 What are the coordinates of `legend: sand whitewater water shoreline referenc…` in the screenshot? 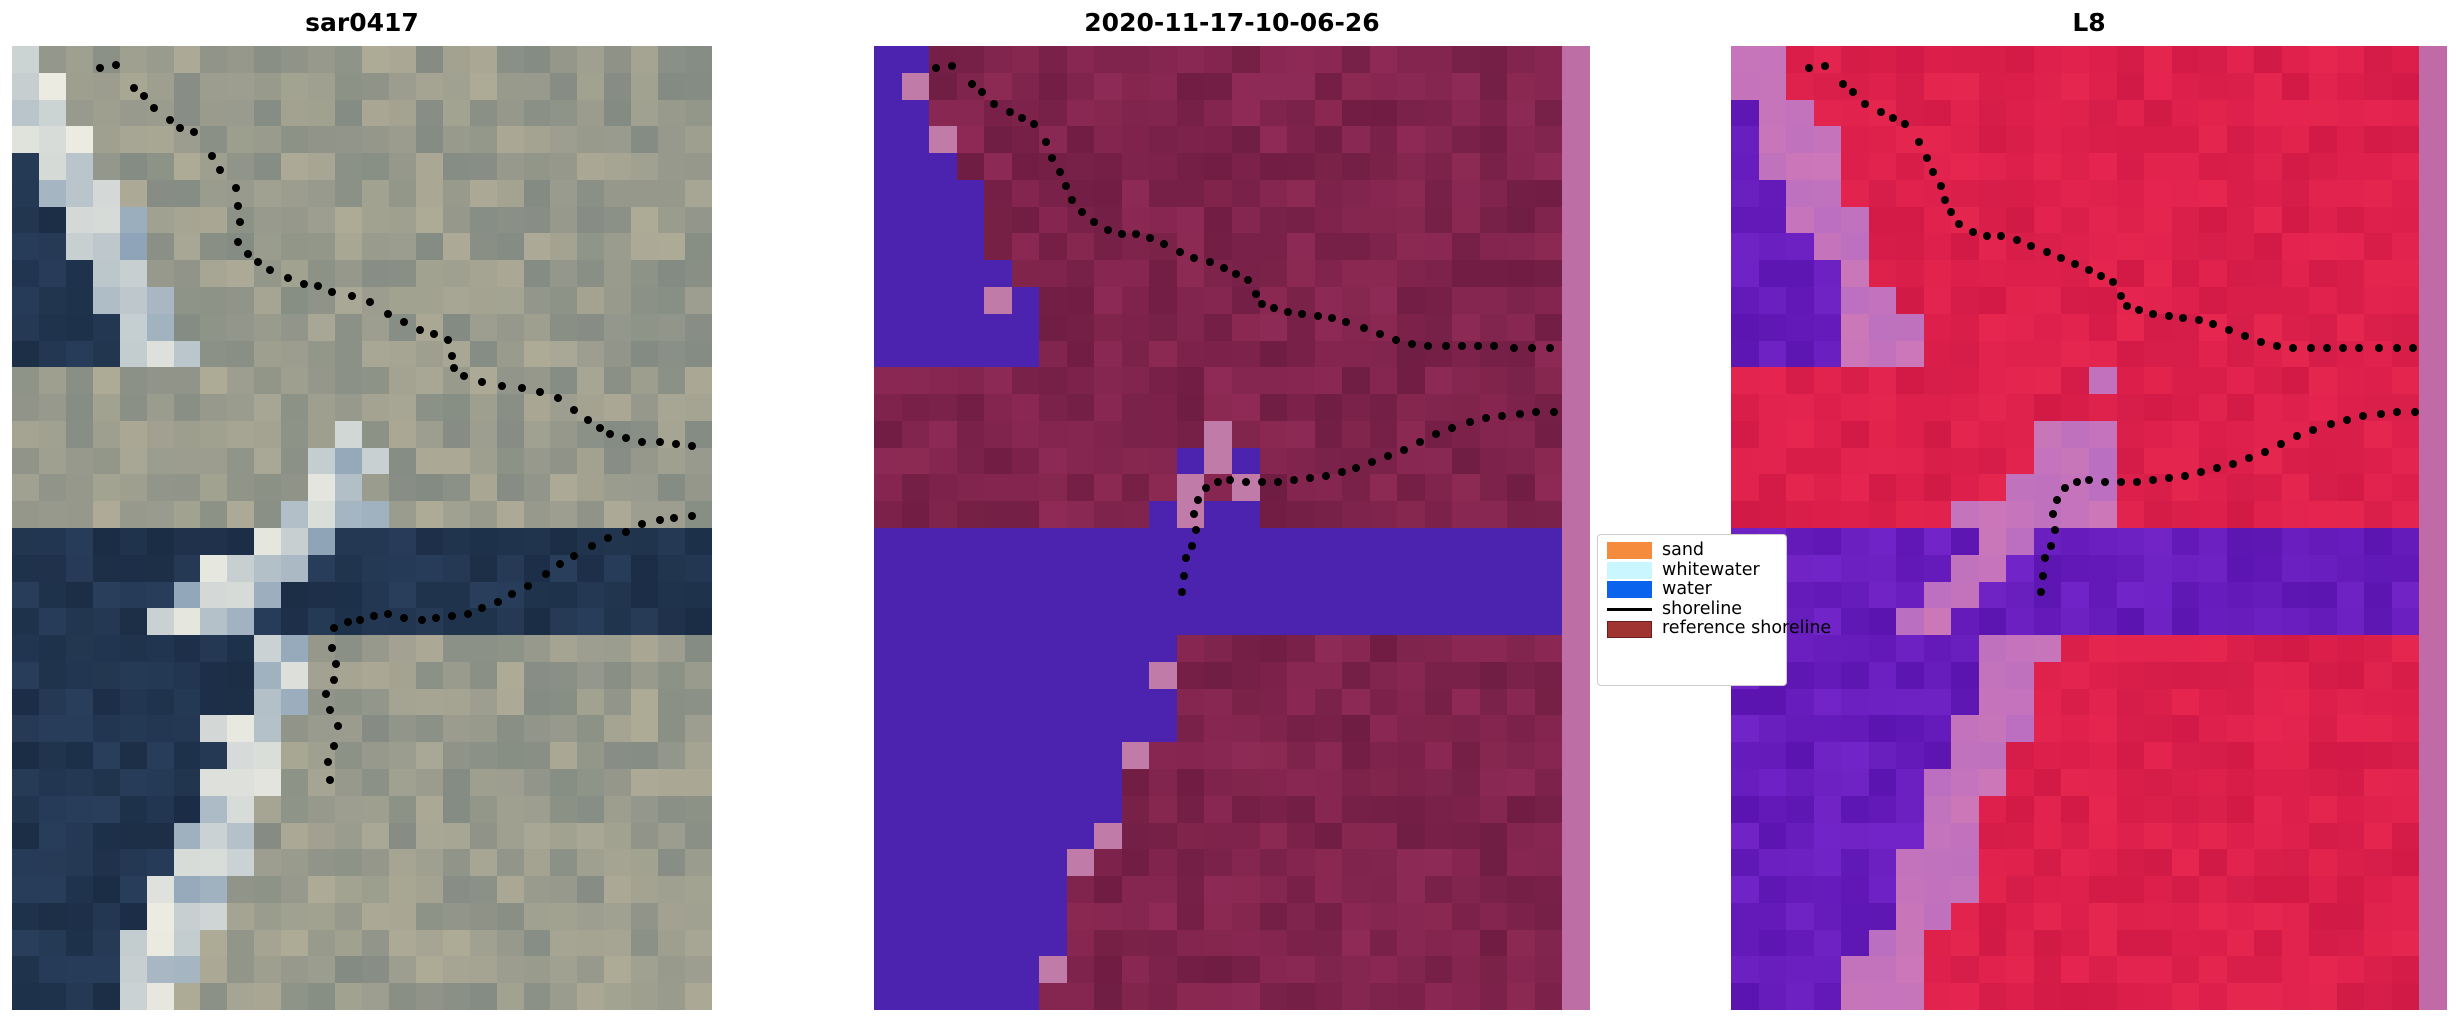 It's located at (1714, 610).